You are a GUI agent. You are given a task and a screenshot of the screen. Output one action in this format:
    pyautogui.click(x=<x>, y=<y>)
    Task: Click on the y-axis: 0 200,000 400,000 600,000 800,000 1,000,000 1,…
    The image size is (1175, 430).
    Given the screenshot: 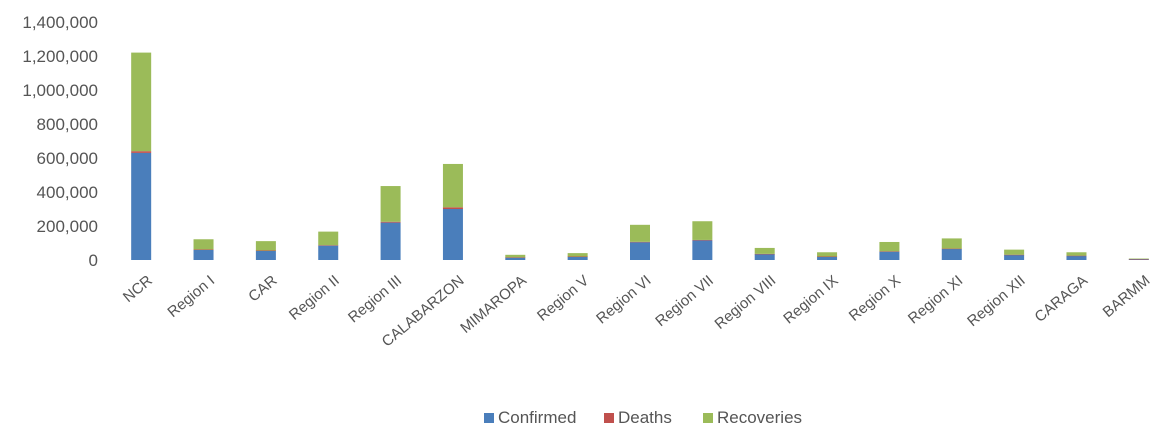 What is the action you would take?
    pyautogui.click(x=60, y=141)
    